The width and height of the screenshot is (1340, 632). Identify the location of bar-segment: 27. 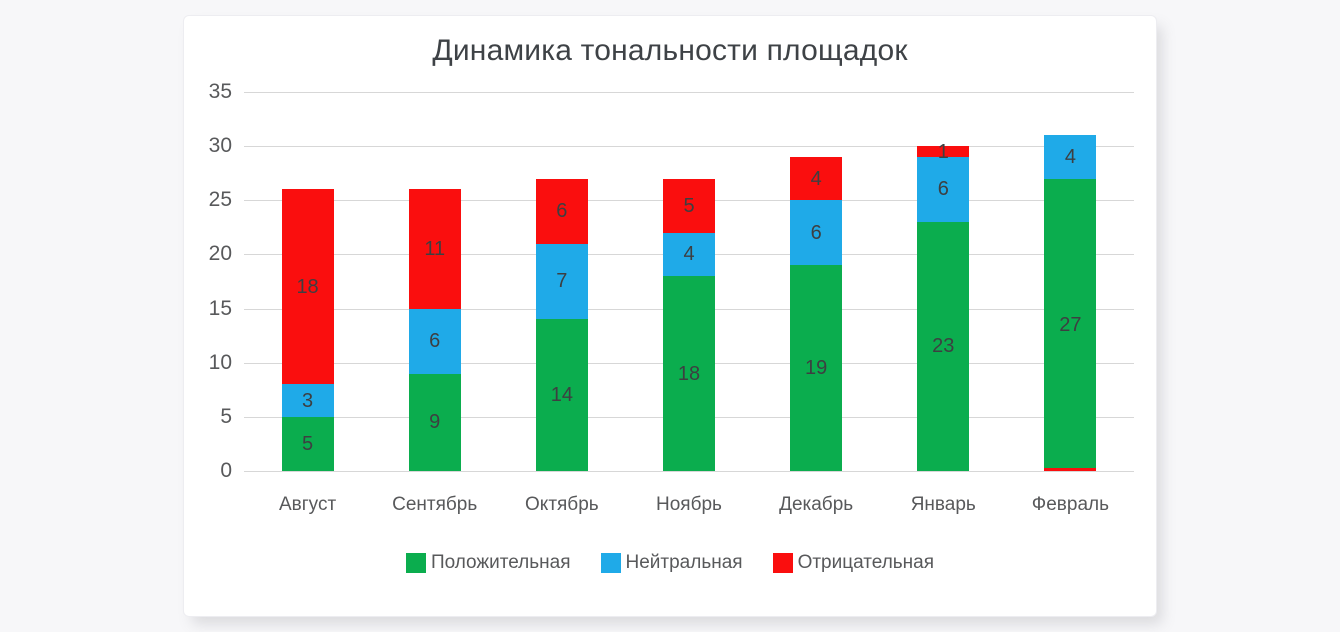
(1070, 324).